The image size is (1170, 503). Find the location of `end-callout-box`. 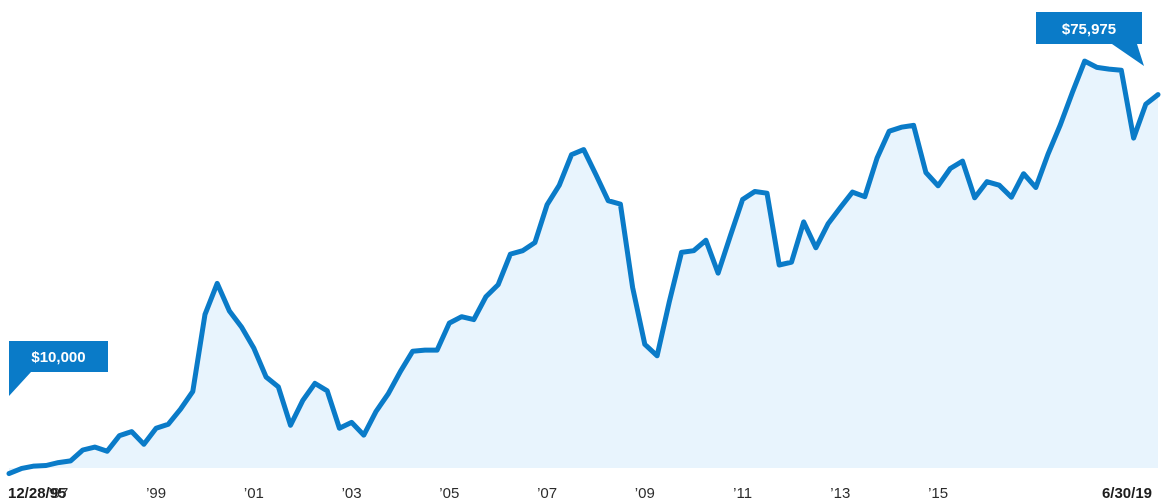

end-callout-box is located at coordinates (1090, 39).